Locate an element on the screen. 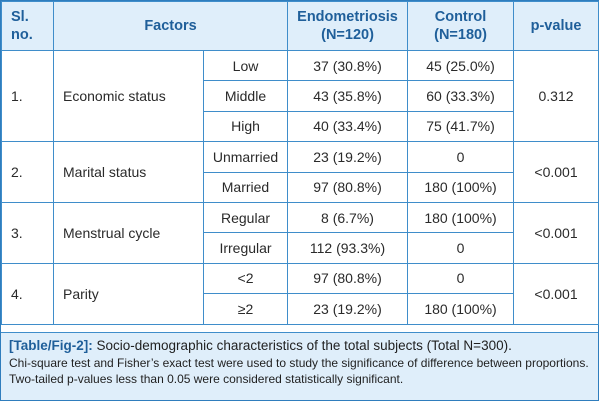 Image resolution: width=599 pixels, height=401 pixels. factor-name: Parity is located at coordinates (128, 293).